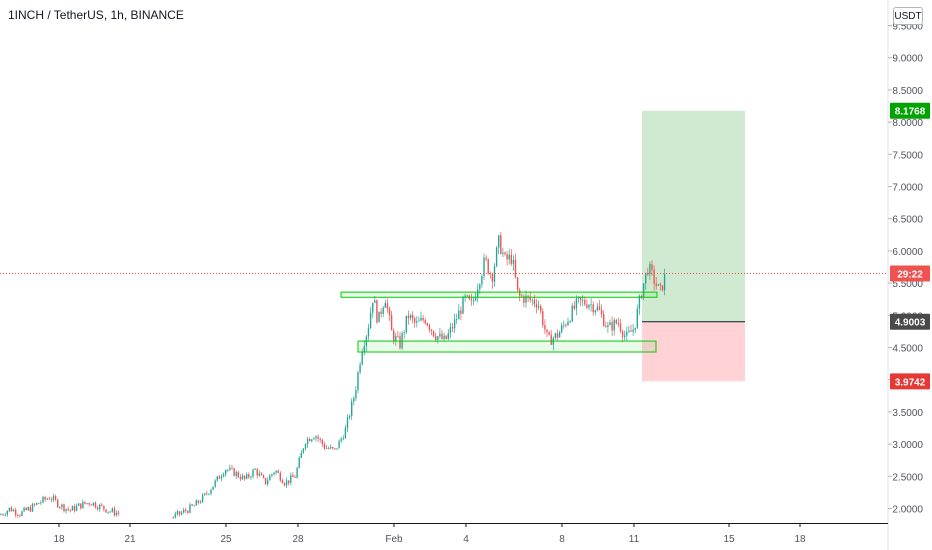 The width and height of the screenshot is (932, 550). I want to click on currency-unit-button: USDT, so click(908, 16).